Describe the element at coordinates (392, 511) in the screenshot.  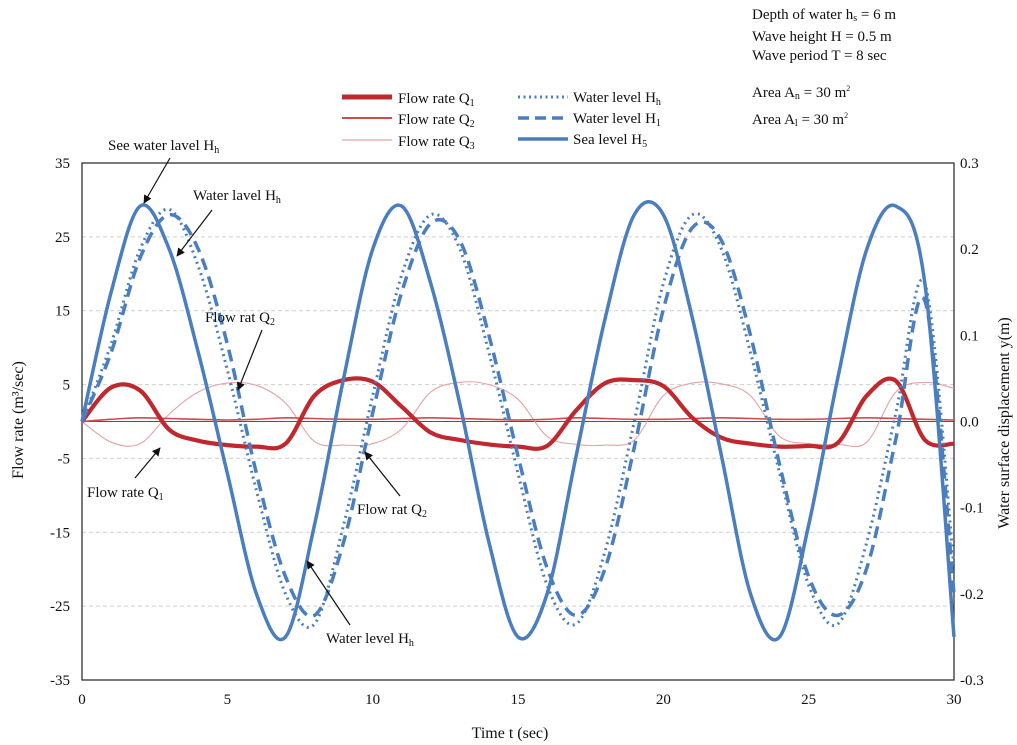
I see `annotation-flow-q2-2: Flow rat Q2` at that location.